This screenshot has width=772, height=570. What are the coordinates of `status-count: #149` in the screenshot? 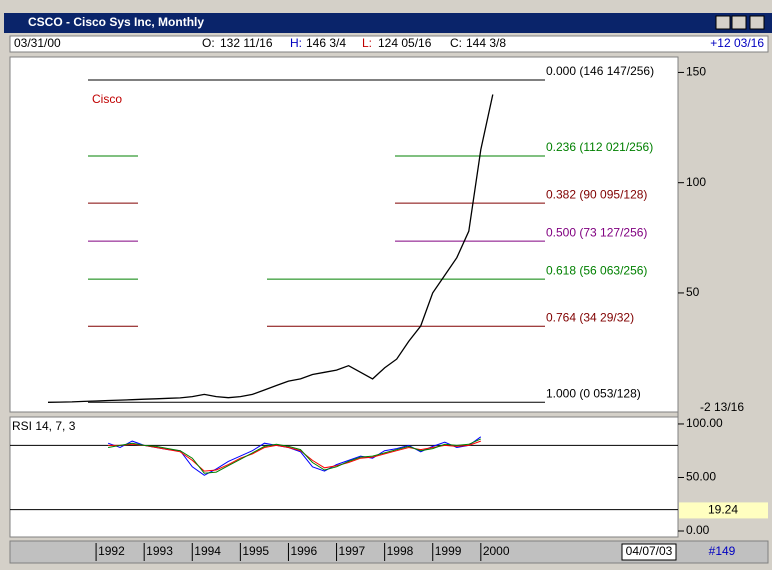 It's located at (722, 551).